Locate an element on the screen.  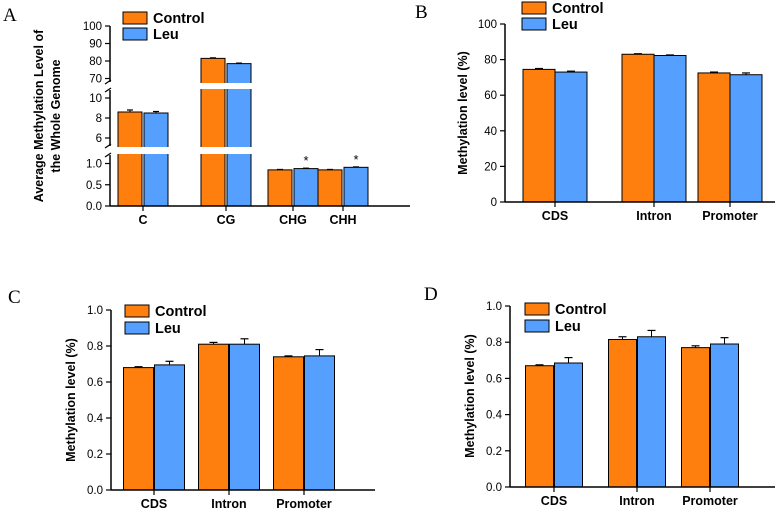
y-tick-label: 70 is located at coordinates (95, 80).